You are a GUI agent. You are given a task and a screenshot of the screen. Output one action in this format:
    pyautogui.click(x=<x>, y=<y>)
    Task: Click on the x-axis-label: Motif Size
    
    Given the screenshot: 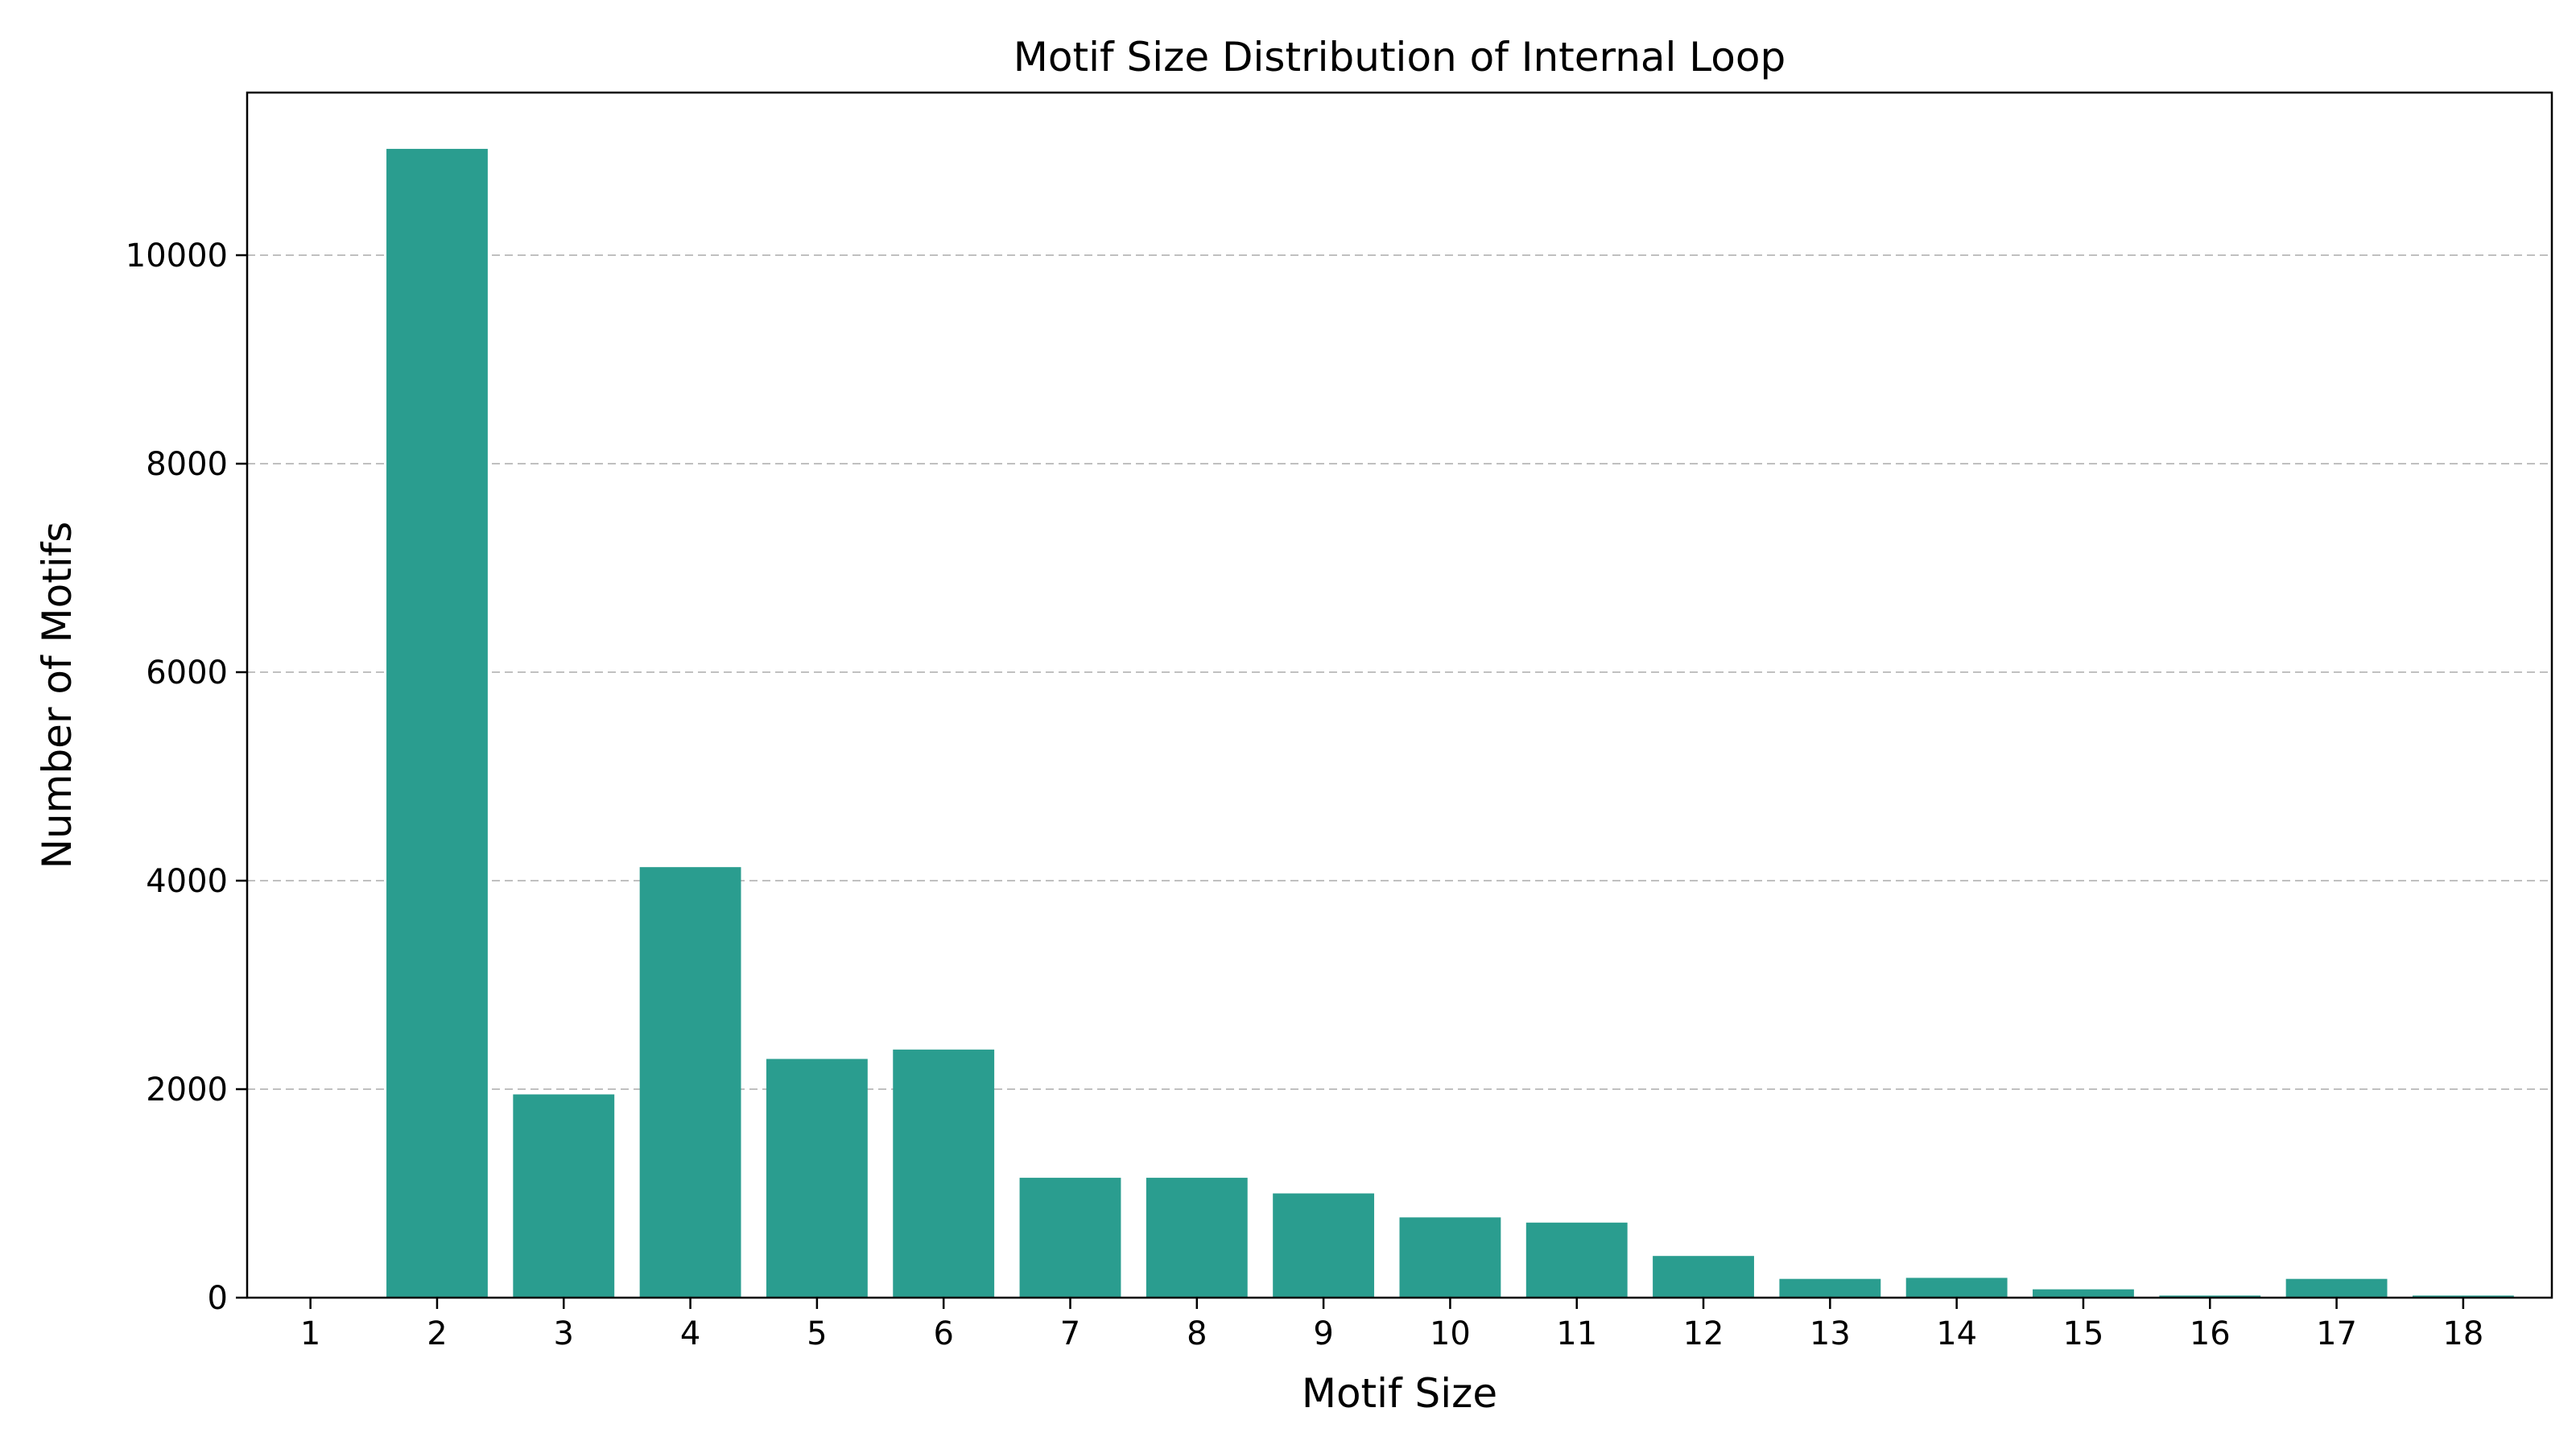 What is the action you would take?
    pyautogui.click(x=1399, y=1393)
    